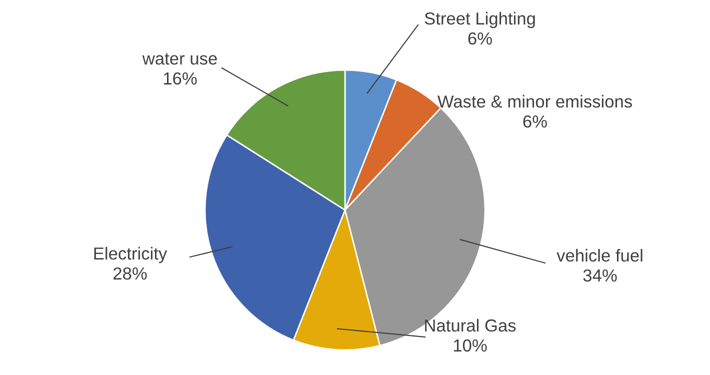 This screenshot has width=710, height=375. Describe the element at coordinates (179, 59) in the screenshot. I see `slice-label: water use` at that location.